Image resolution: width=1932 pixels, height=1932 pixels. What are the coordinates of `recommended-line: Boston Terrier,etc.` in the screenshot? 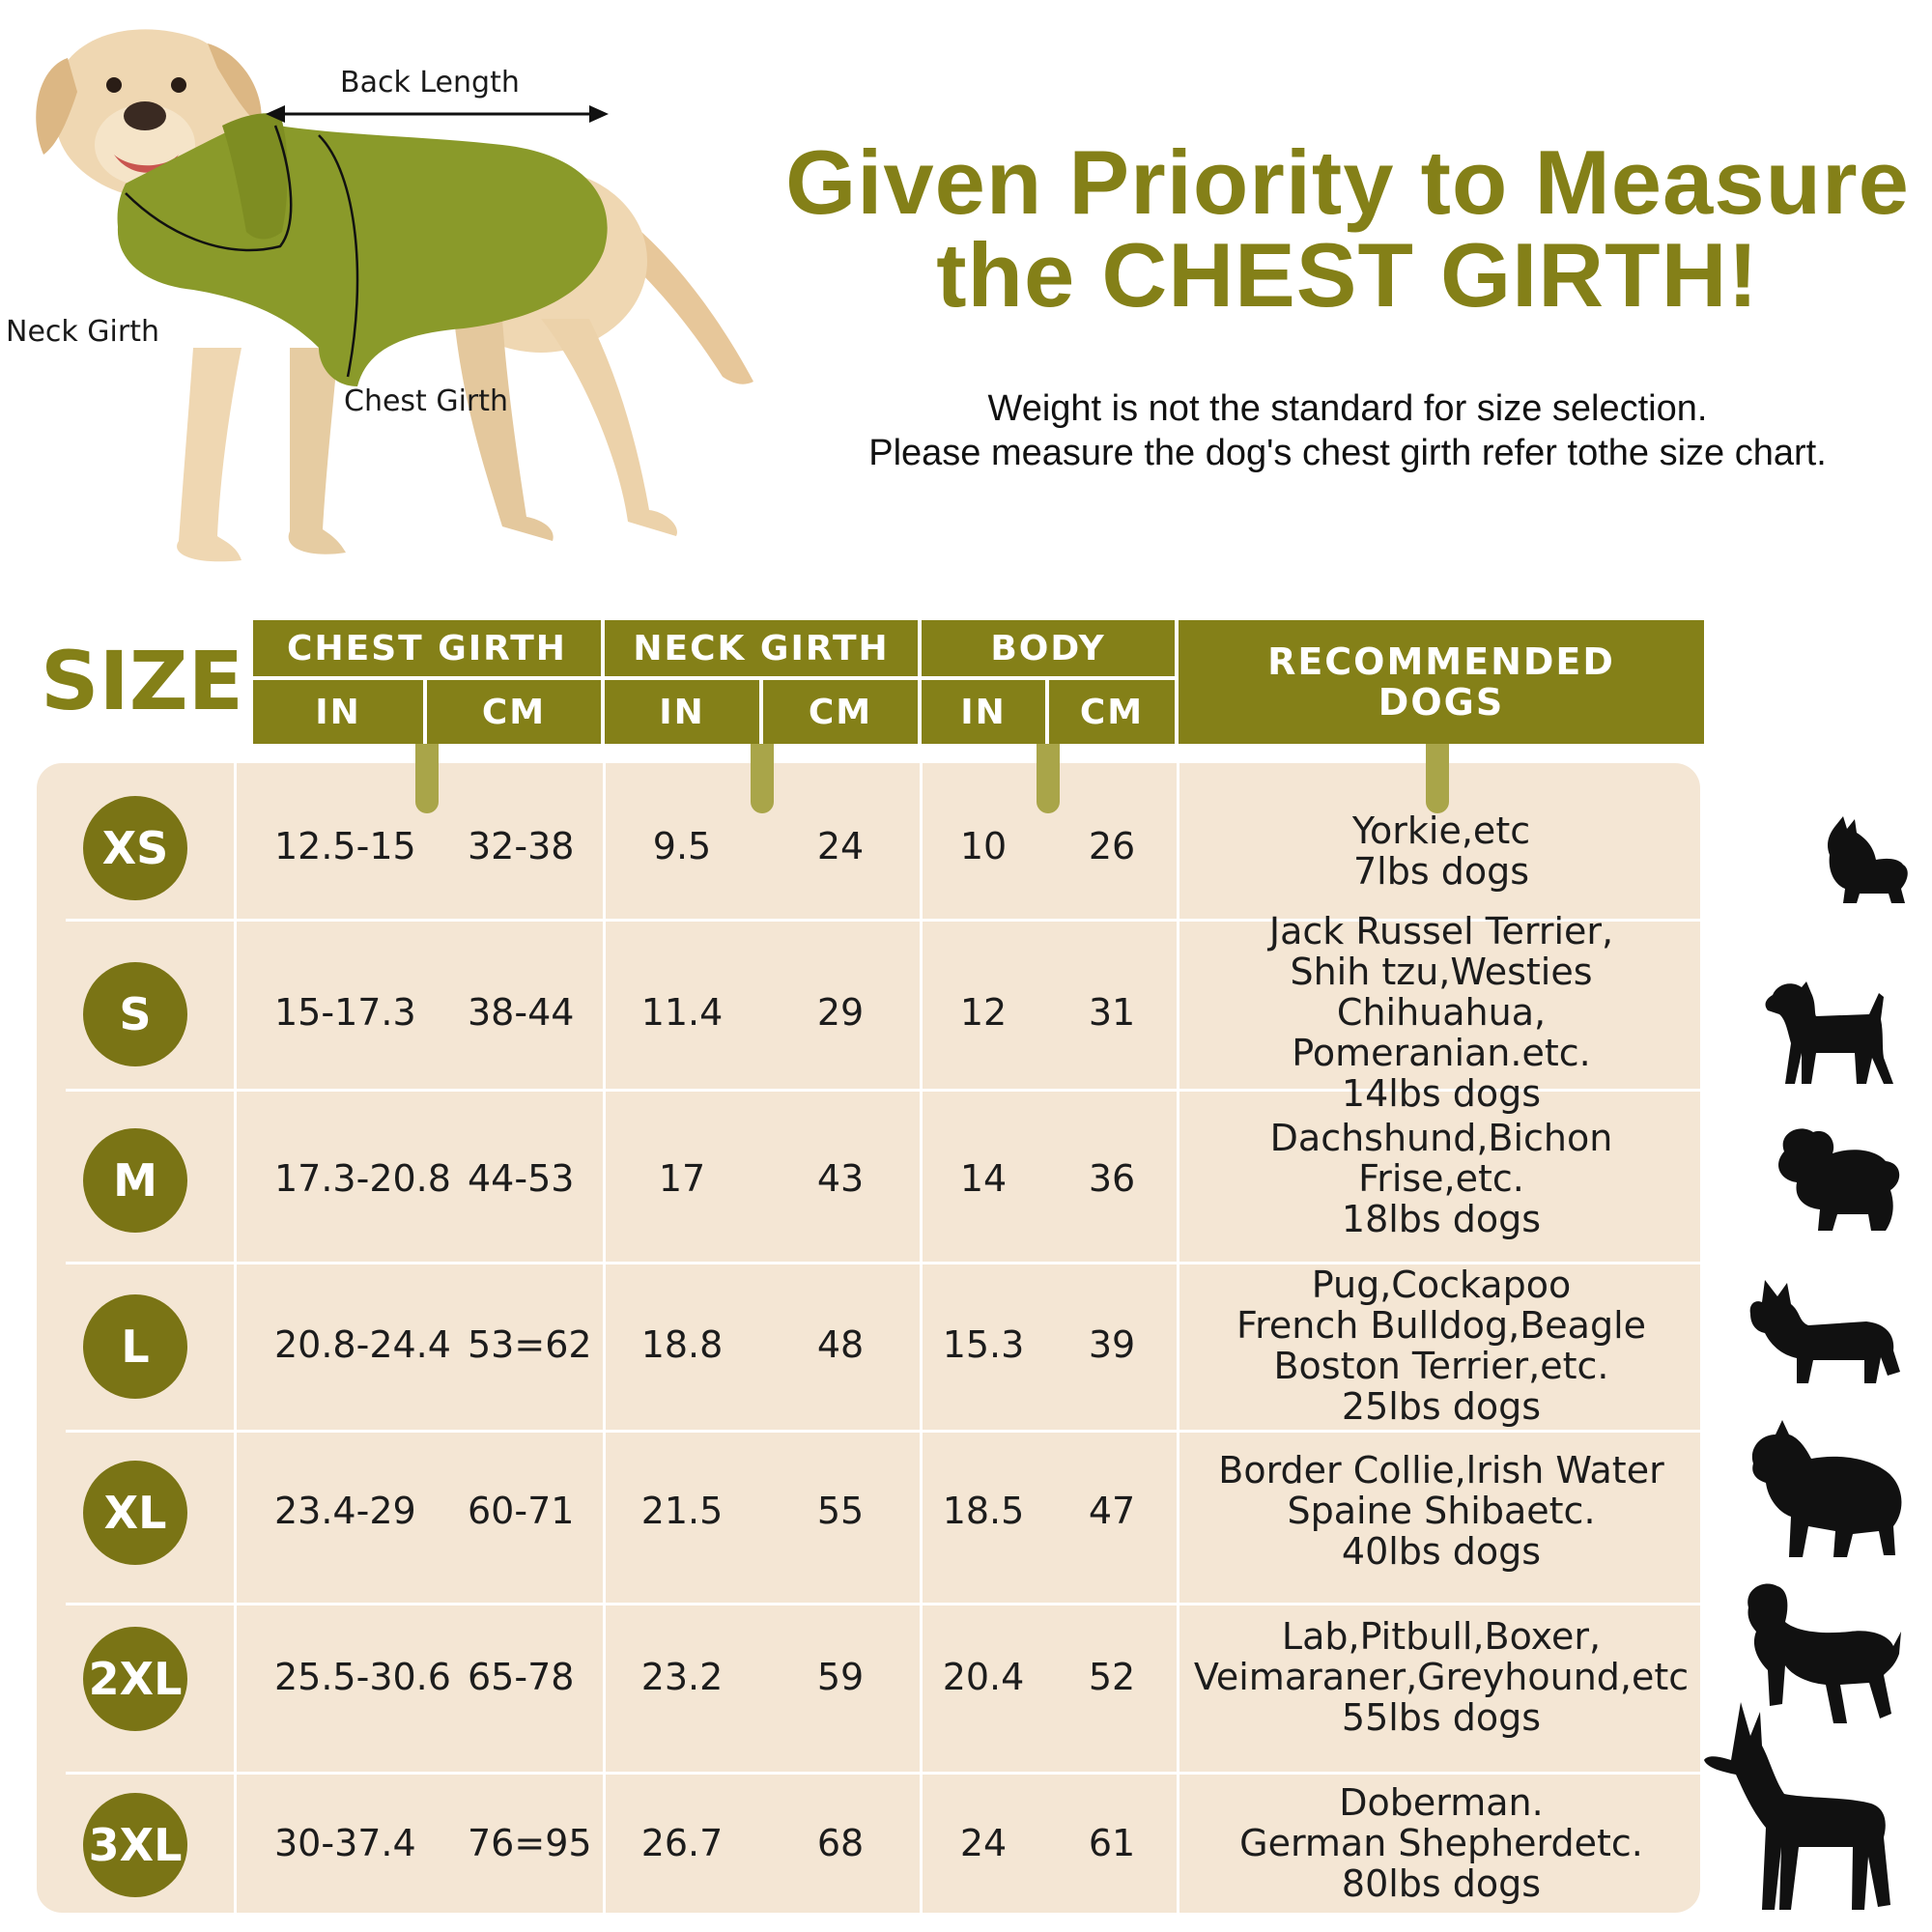 It's located at (1441, 1366).